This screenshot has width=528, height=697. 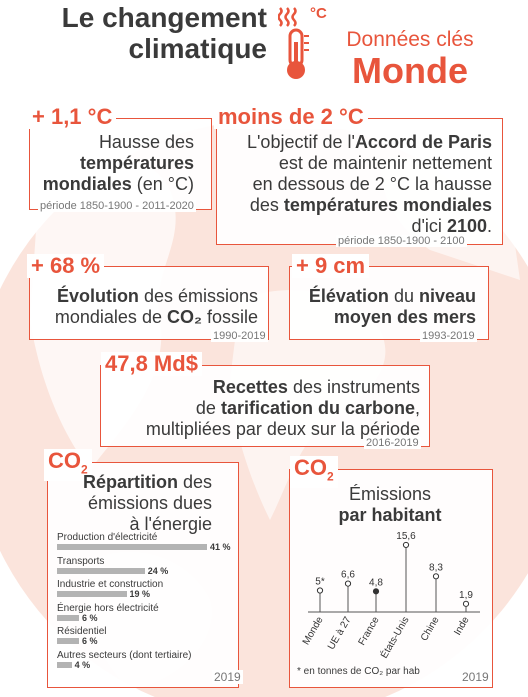 What do you see at coordinates (117, 206) in the screenshot?
I see `temperature-period: période 1850-1900 - 2011-2020` at bounding box center [117, 206].